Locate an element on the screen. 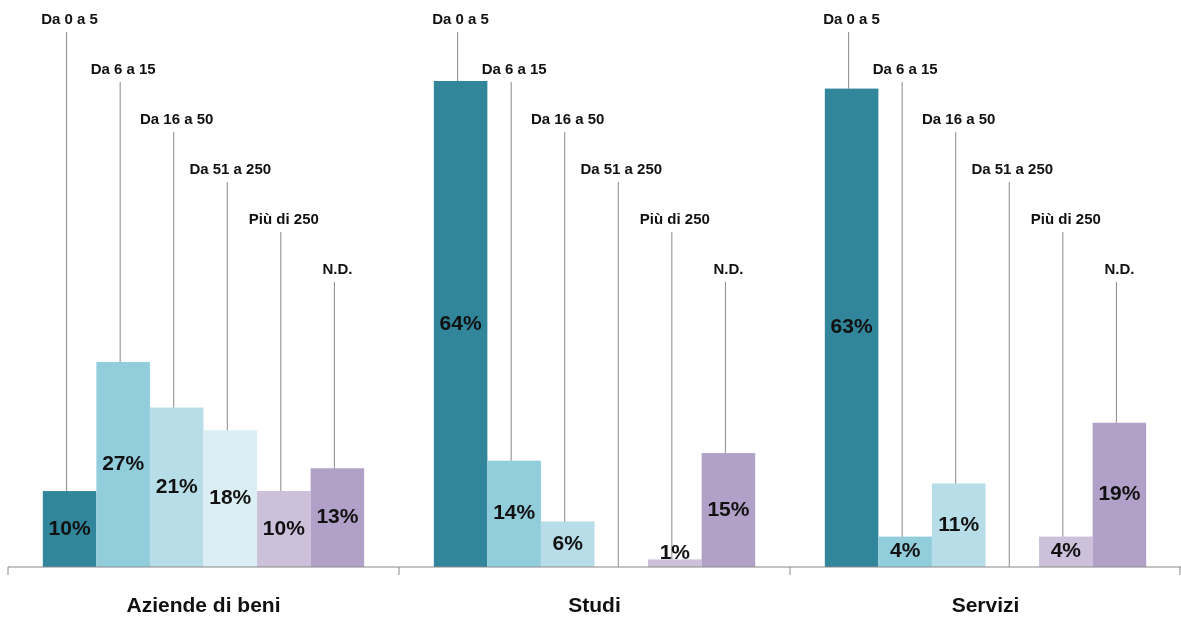 This screenshot has width=1181, height=619. data-label: 6% is located at coordinates (568, 542).